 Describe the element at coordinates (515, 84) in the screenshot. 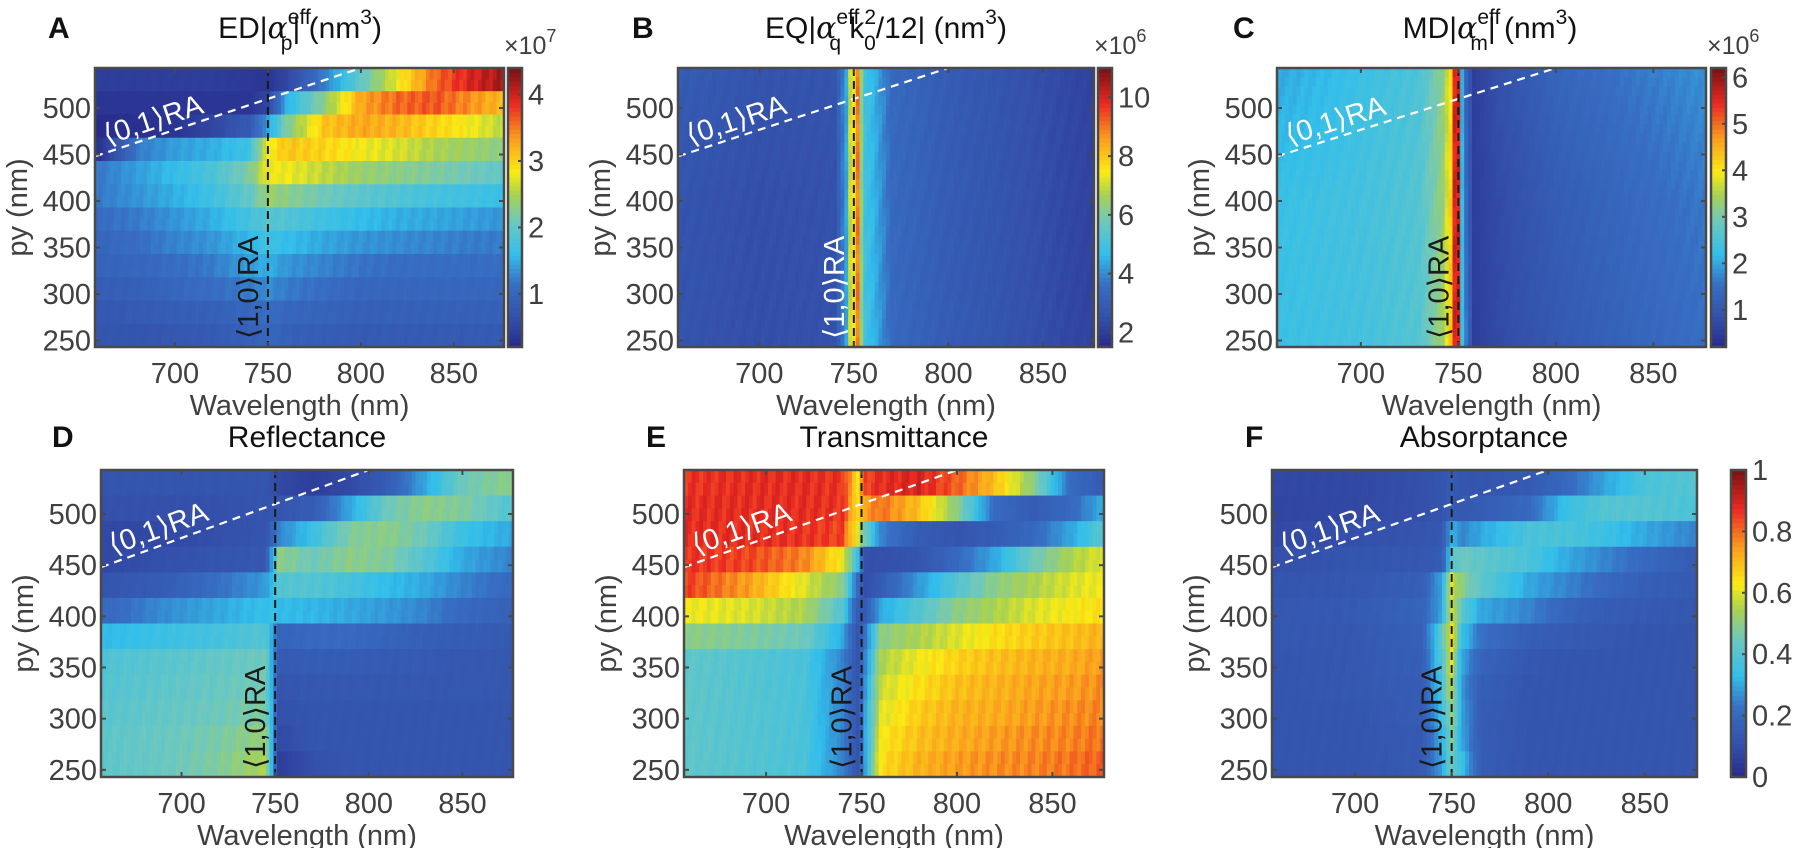

I see `colorbar-segment` at that location.